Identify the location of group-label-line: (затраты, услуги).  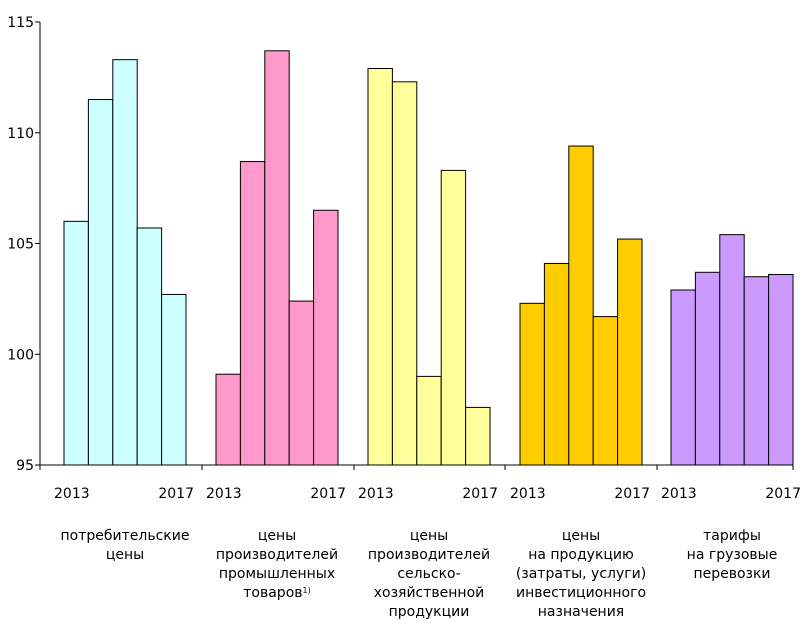
(581, 574).